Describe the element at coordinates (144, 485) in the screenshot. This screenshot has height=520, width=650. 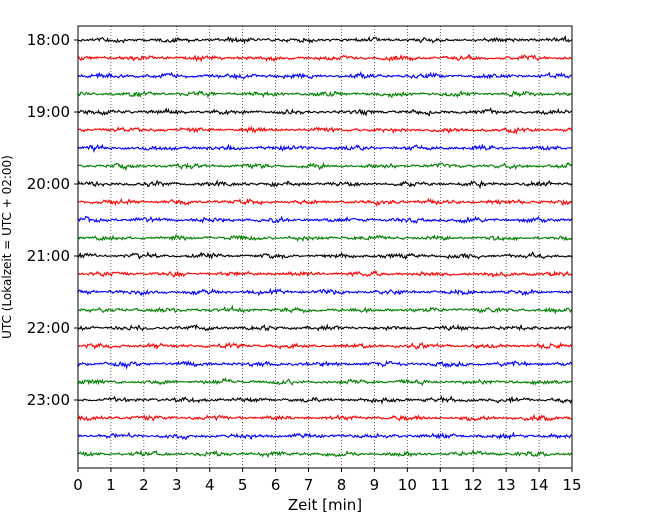
I see `x-tick-label: 2` at that location.